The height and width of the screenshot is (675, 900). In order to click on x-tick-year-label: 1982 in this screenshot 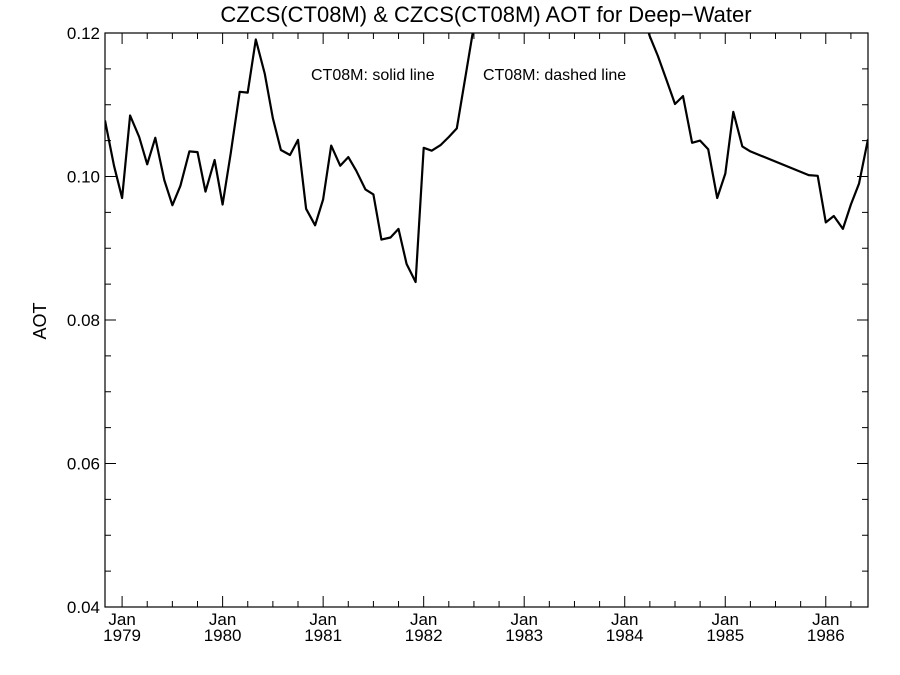, I will do `click(424, 635)`.